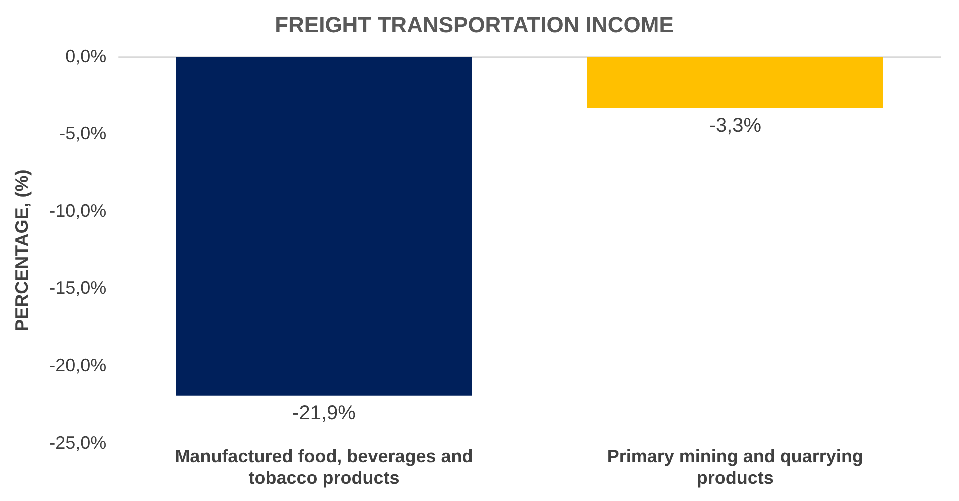 This screenshot has height=501, width=959. What do you see at coordinates (78, 442) in the screenshot?
I see `y-tick-label: -25,0%` at bounding box center [78, 442].